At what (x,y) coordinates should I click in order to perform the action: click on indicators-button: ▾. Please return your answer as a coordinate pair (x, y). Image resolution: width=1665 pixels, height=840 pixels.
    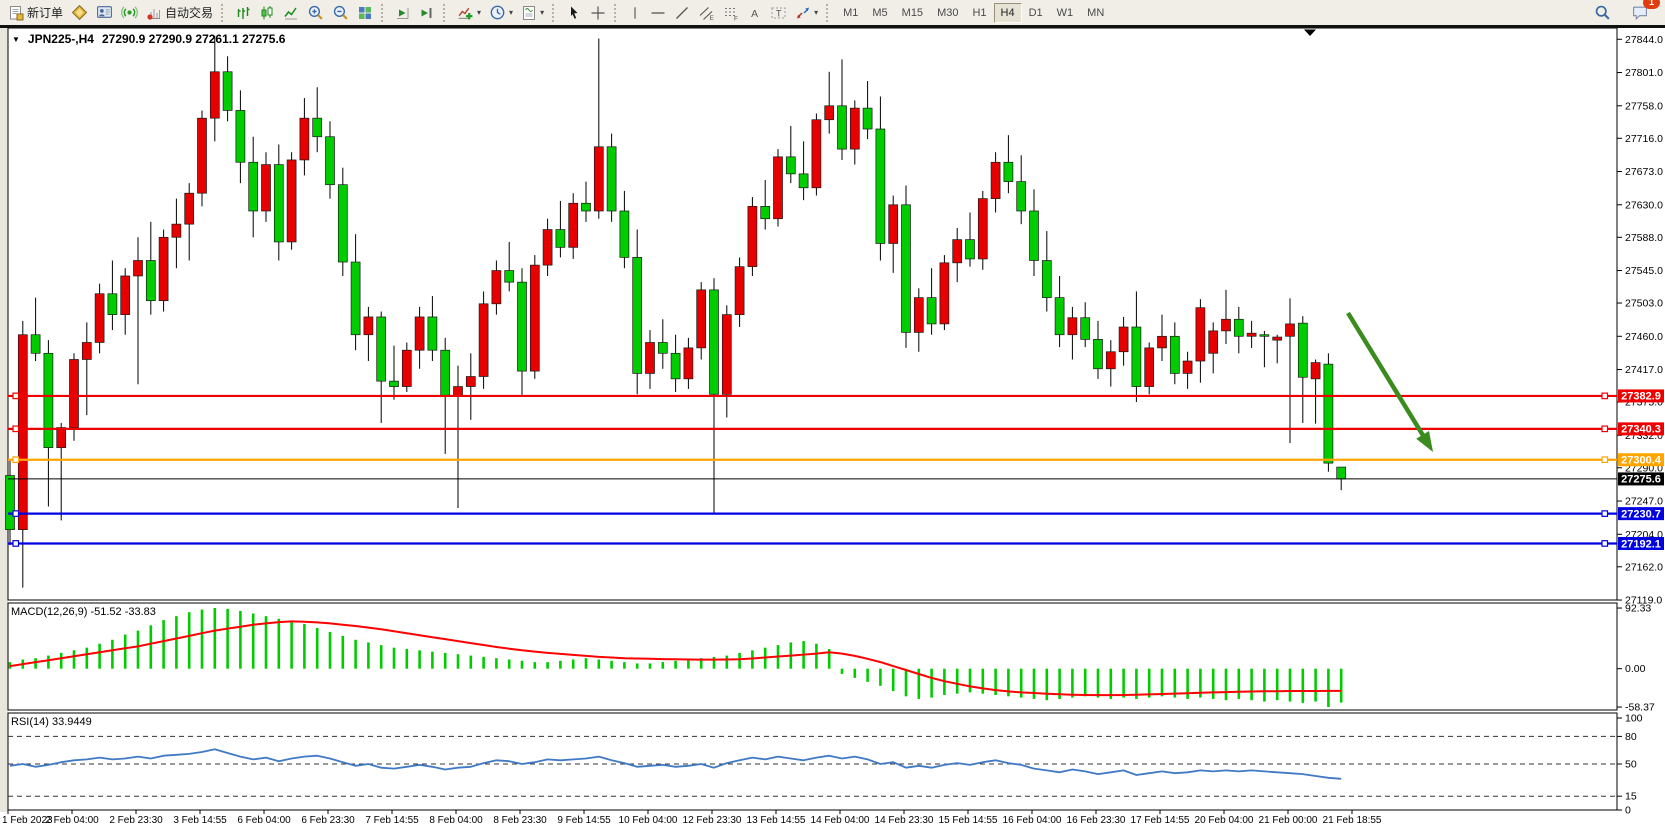
    Looking at the image, I should click on (469, 13).